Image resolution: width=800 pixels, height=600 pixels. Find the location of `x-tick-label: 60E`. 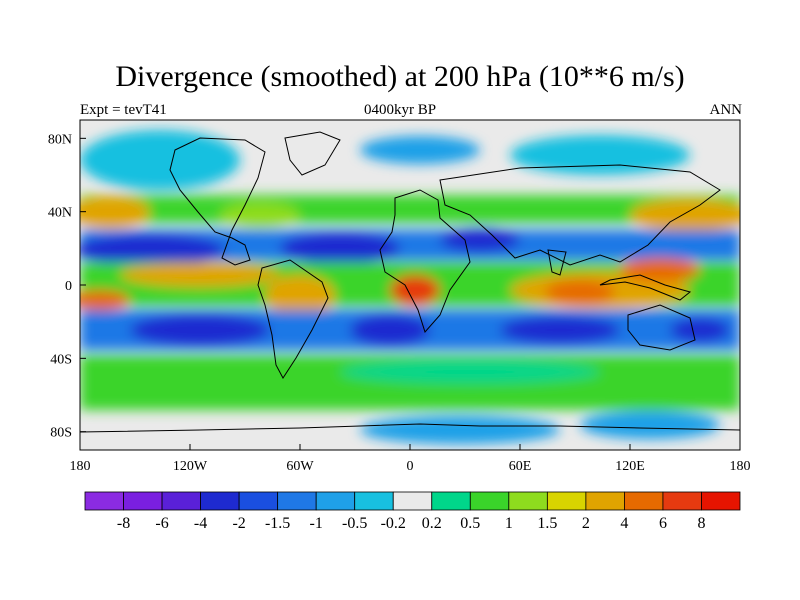

x-tick-label: 60E is located at coordinates (520, 466).